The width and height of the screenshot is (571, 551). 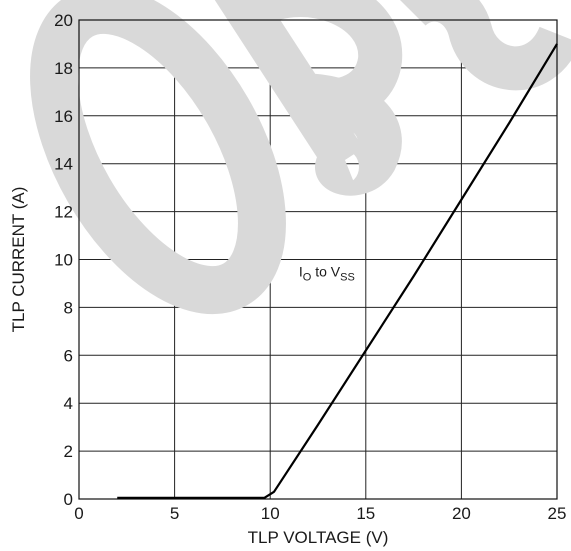 I want to click on annotation: IO to VSS, so click(x=327, y=273).